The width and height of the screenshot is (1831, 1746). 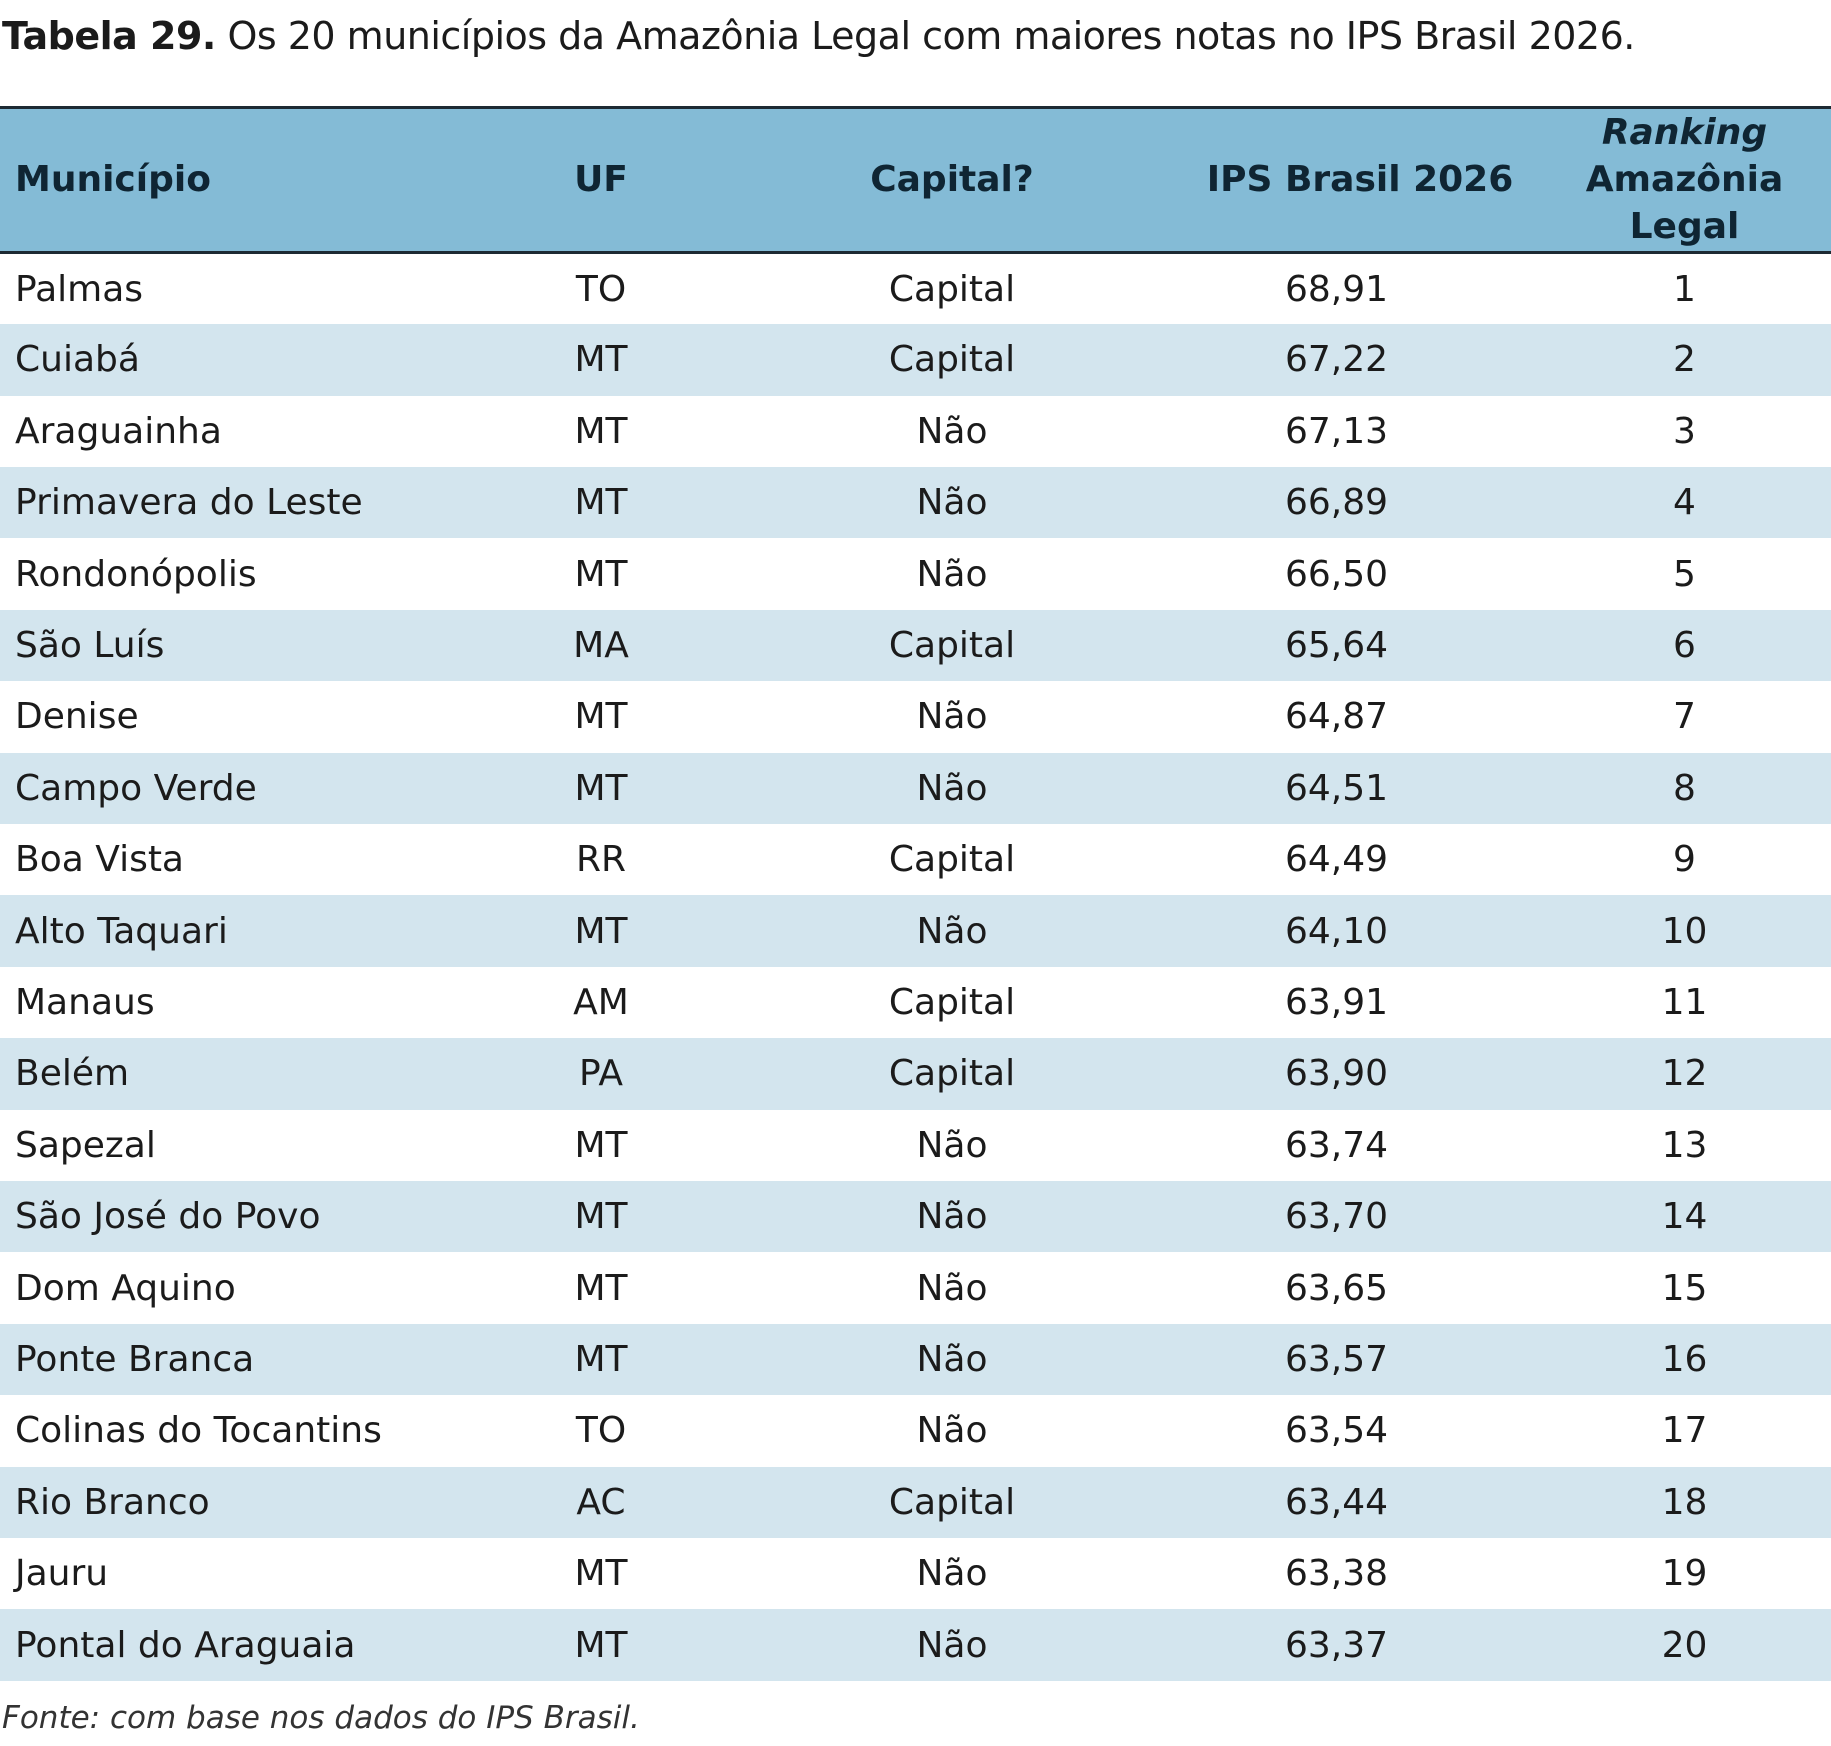 I want to click on table-cell: 11, so click(x=1684, y=1002).